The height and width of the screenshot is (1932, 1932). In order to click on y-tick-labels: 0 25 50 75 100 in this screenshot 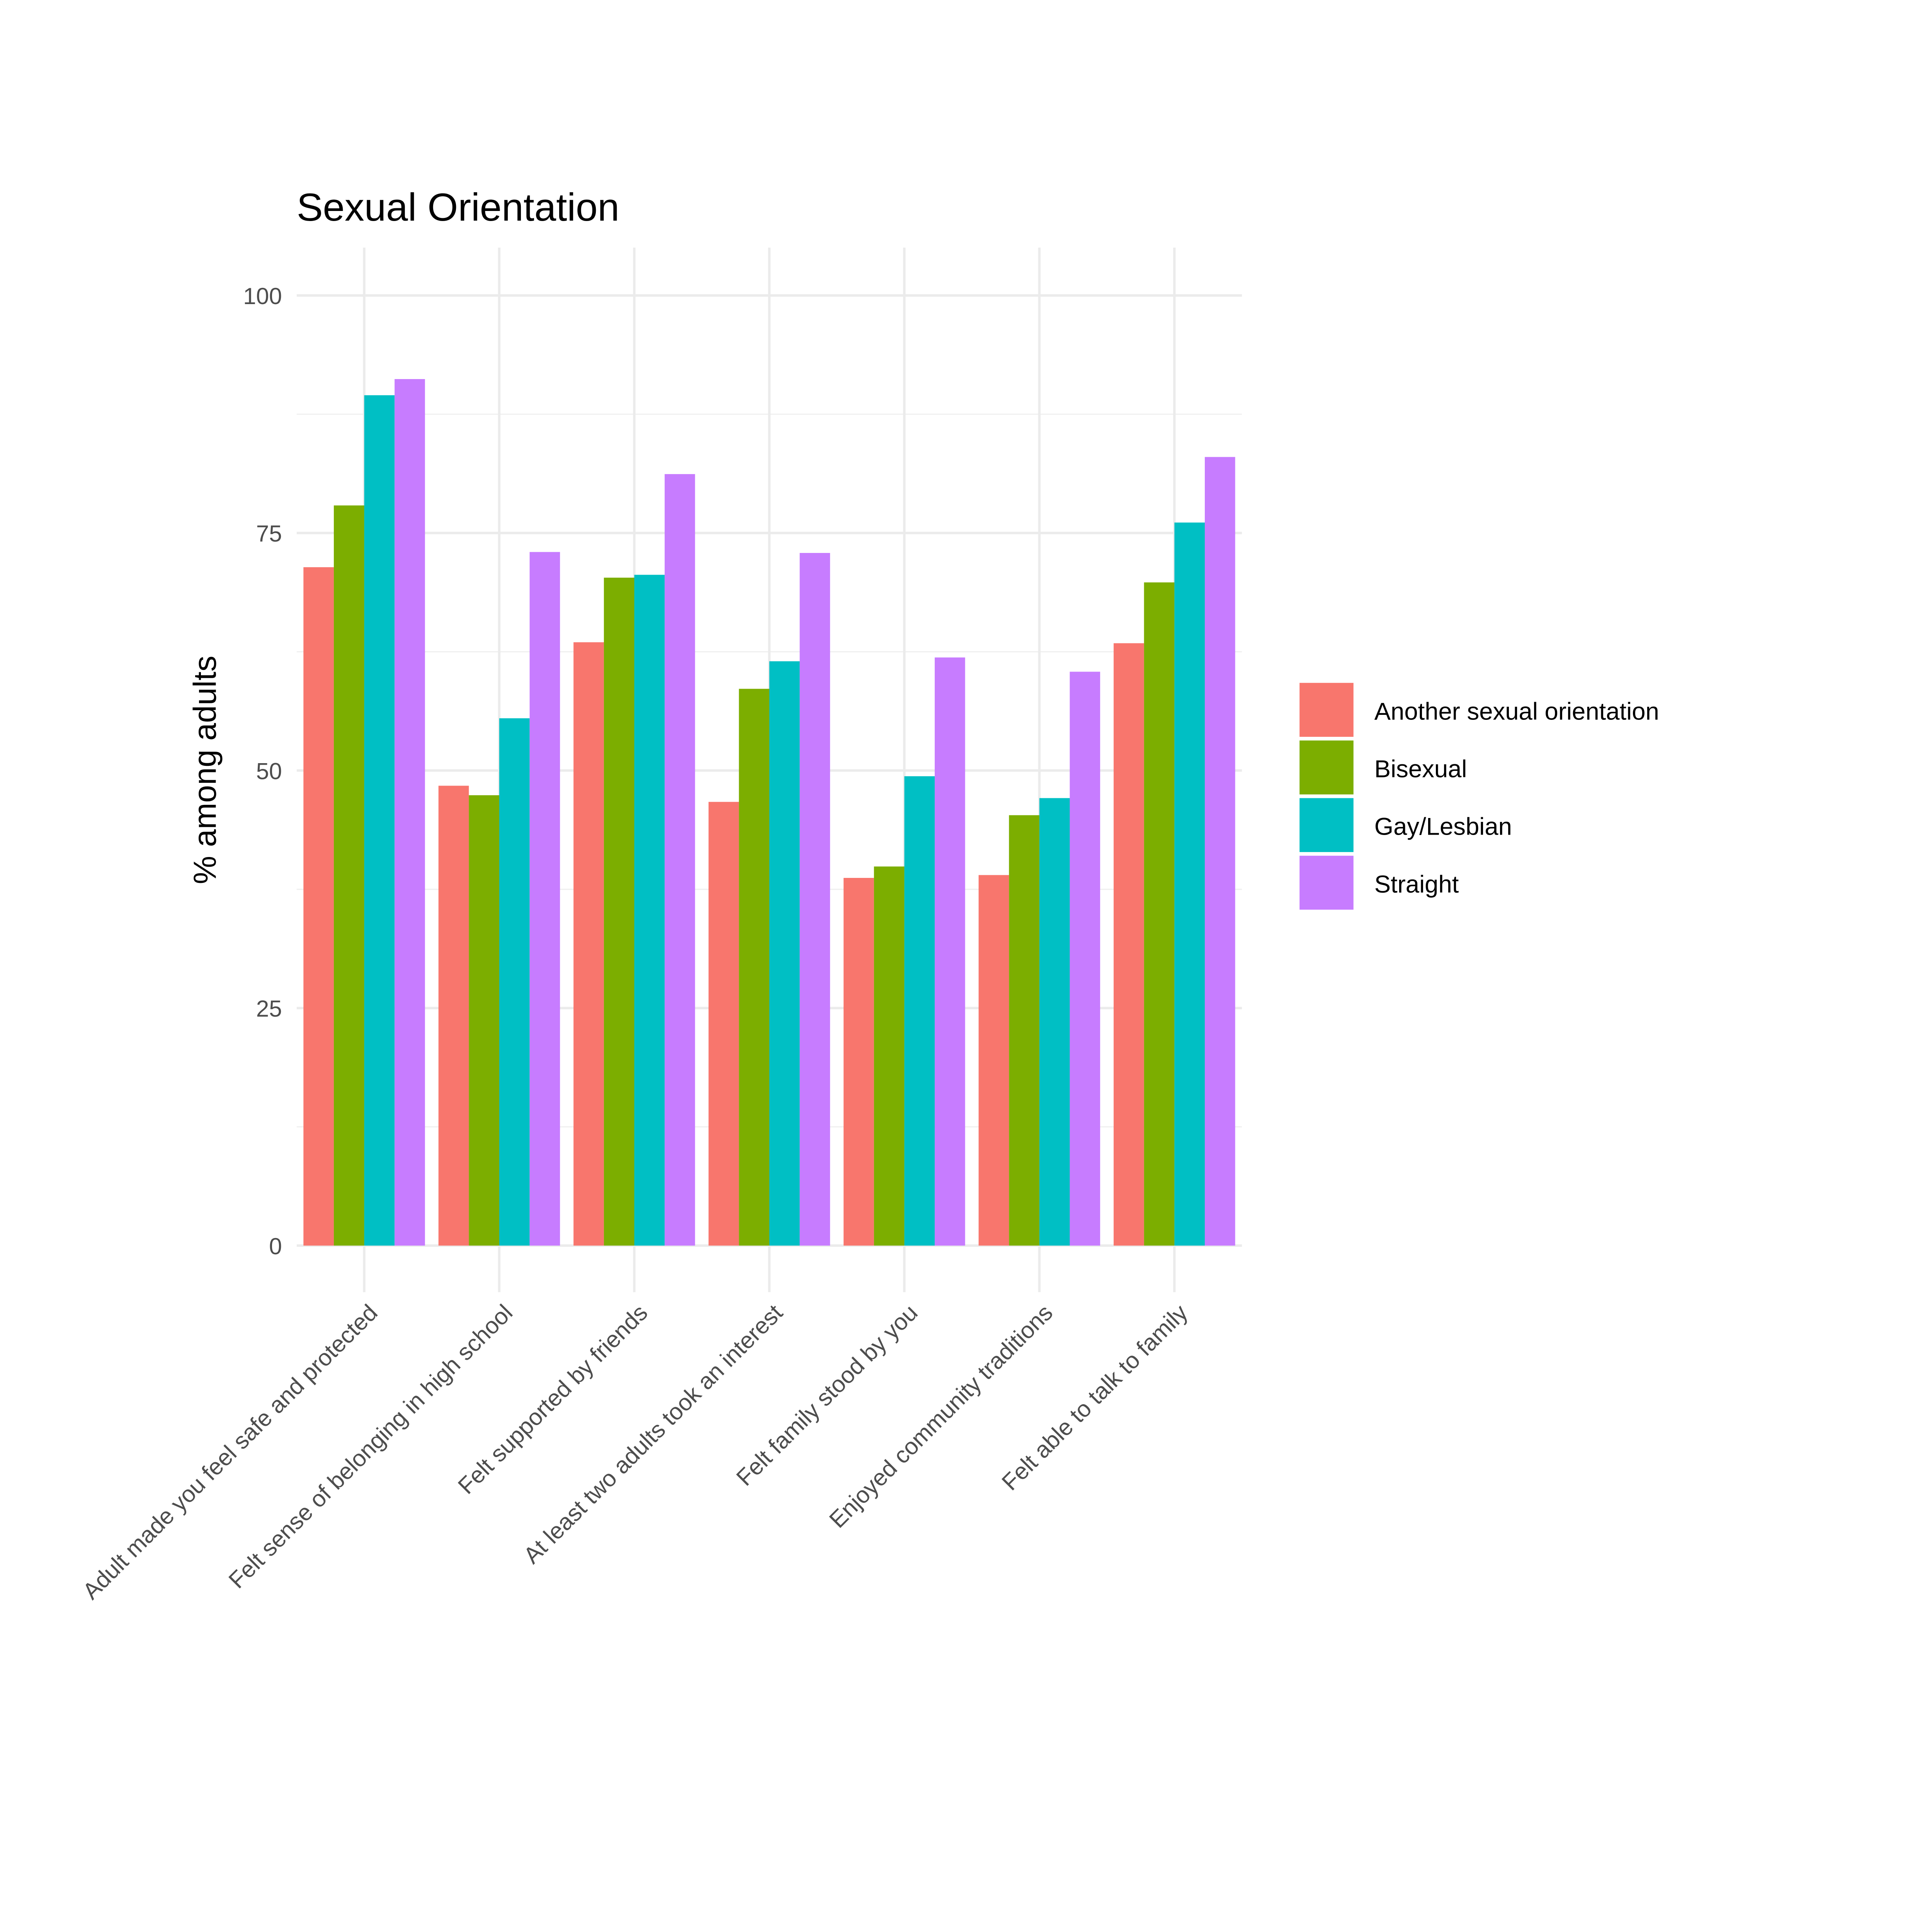, I will do `click(262, 771)`.